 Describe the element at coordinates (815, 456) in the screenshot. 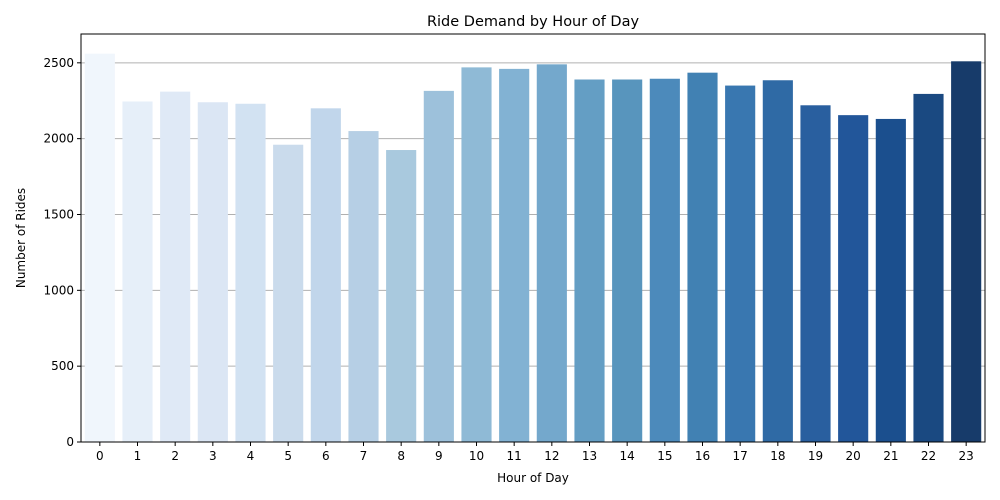

I see `x-tick-label: 19` at that location.